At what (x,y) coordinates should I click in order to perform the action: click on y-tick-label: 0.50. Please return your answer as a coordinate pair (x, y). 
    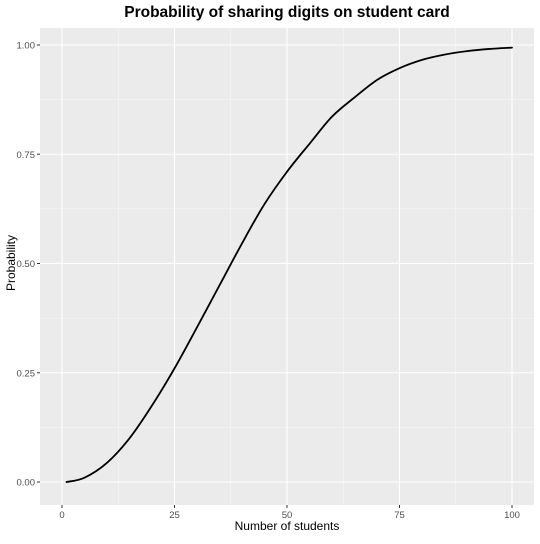
    Looking at the image, I should click on (26, 264).